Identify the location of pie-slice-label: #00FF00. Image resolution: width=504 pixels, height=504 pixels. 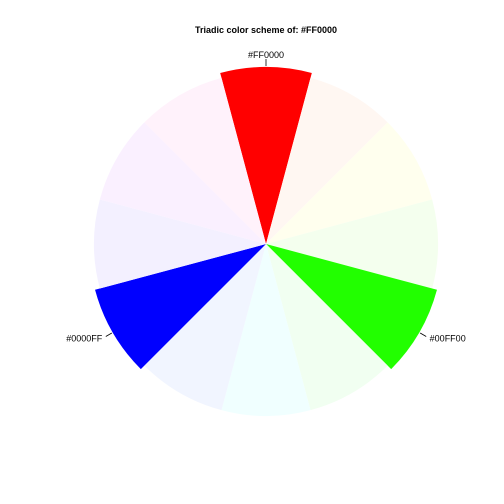
(448, 339).